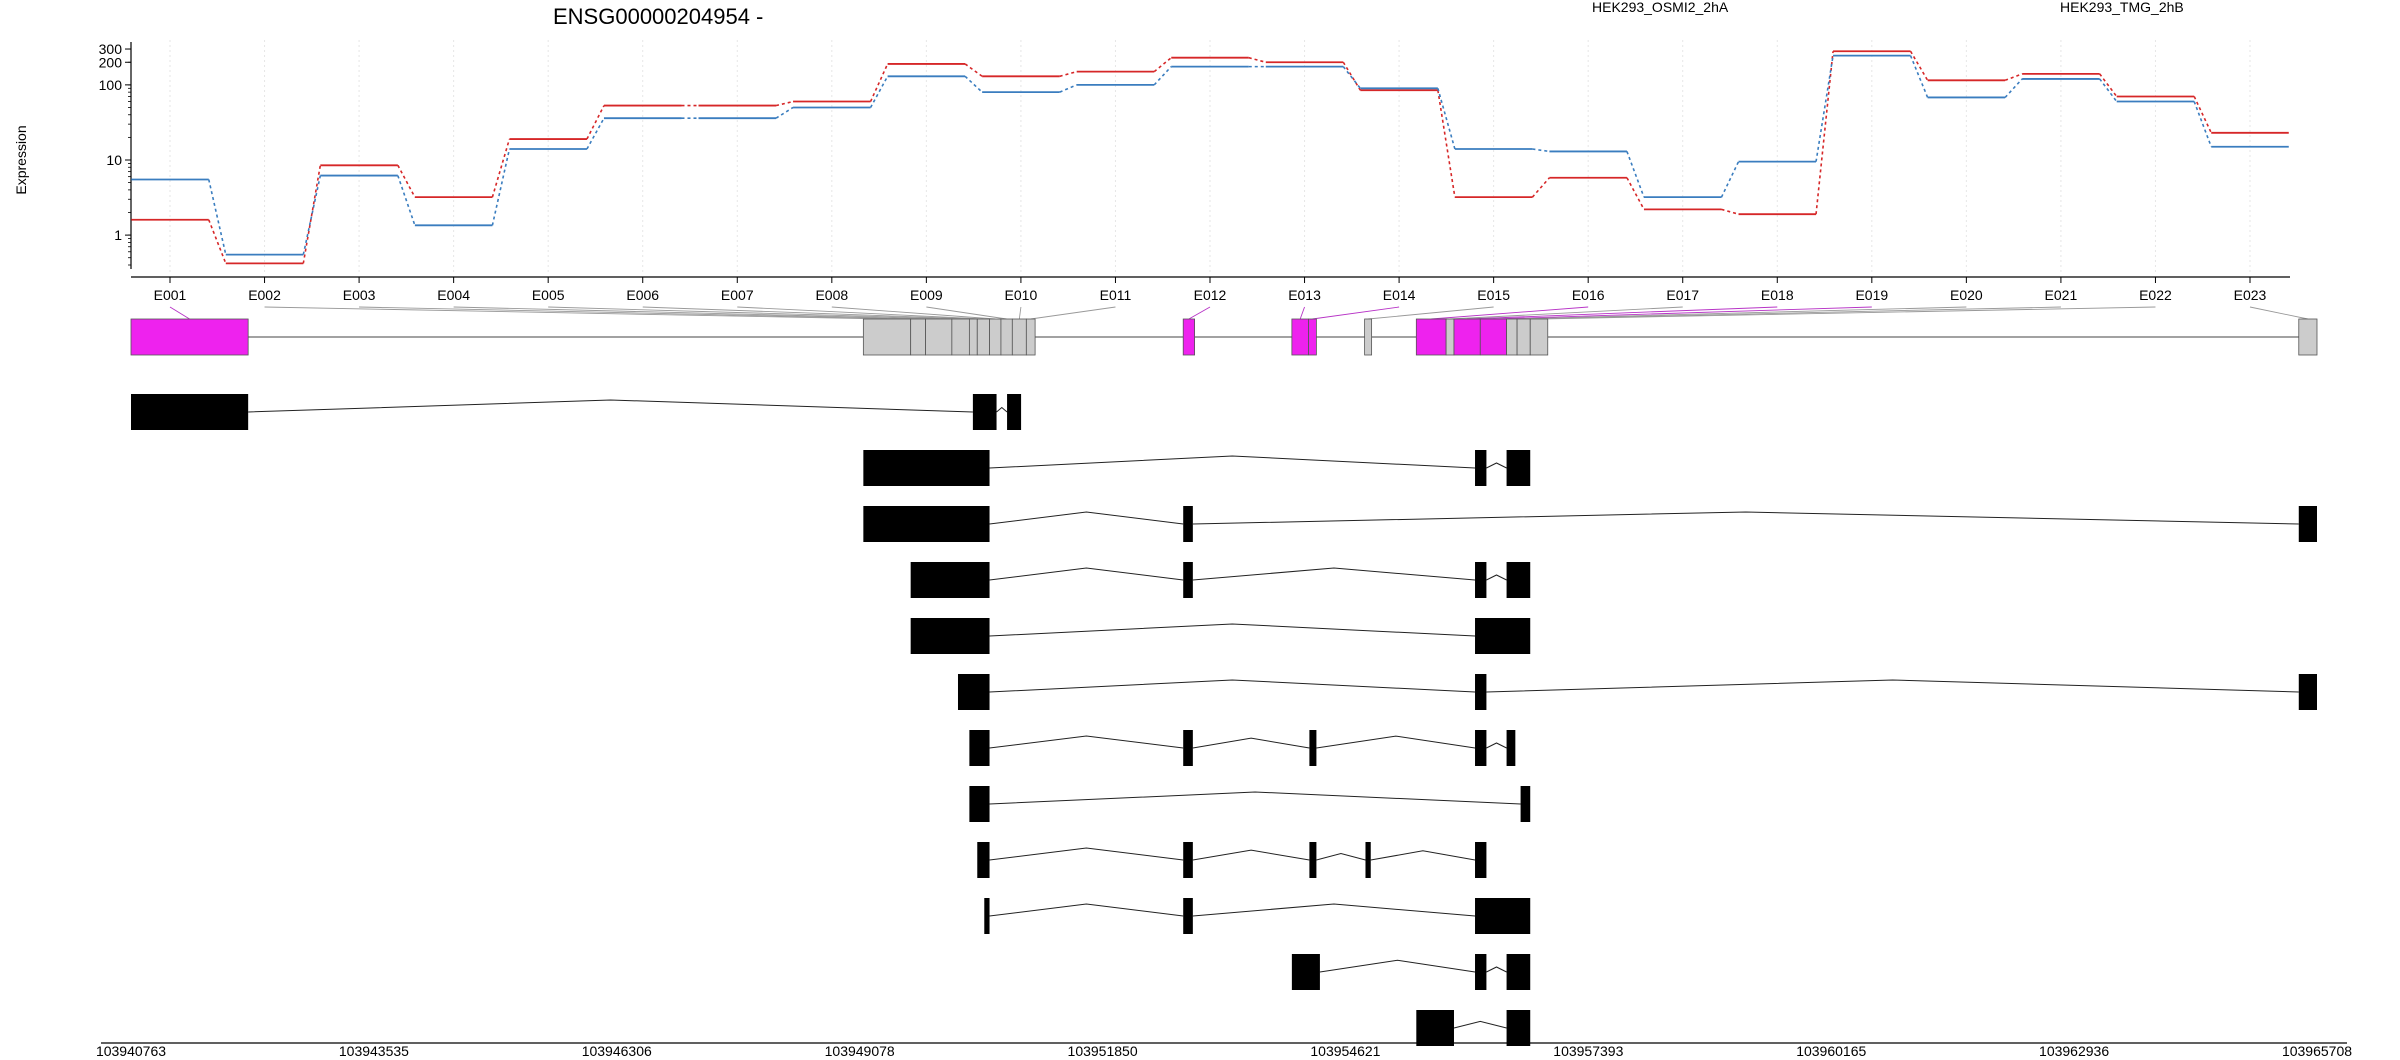 The image size is (2400, 1060). Describe the element at coordinates (960, 337) in the screenshot. I see `gene-exon-bin-e005` at that location.